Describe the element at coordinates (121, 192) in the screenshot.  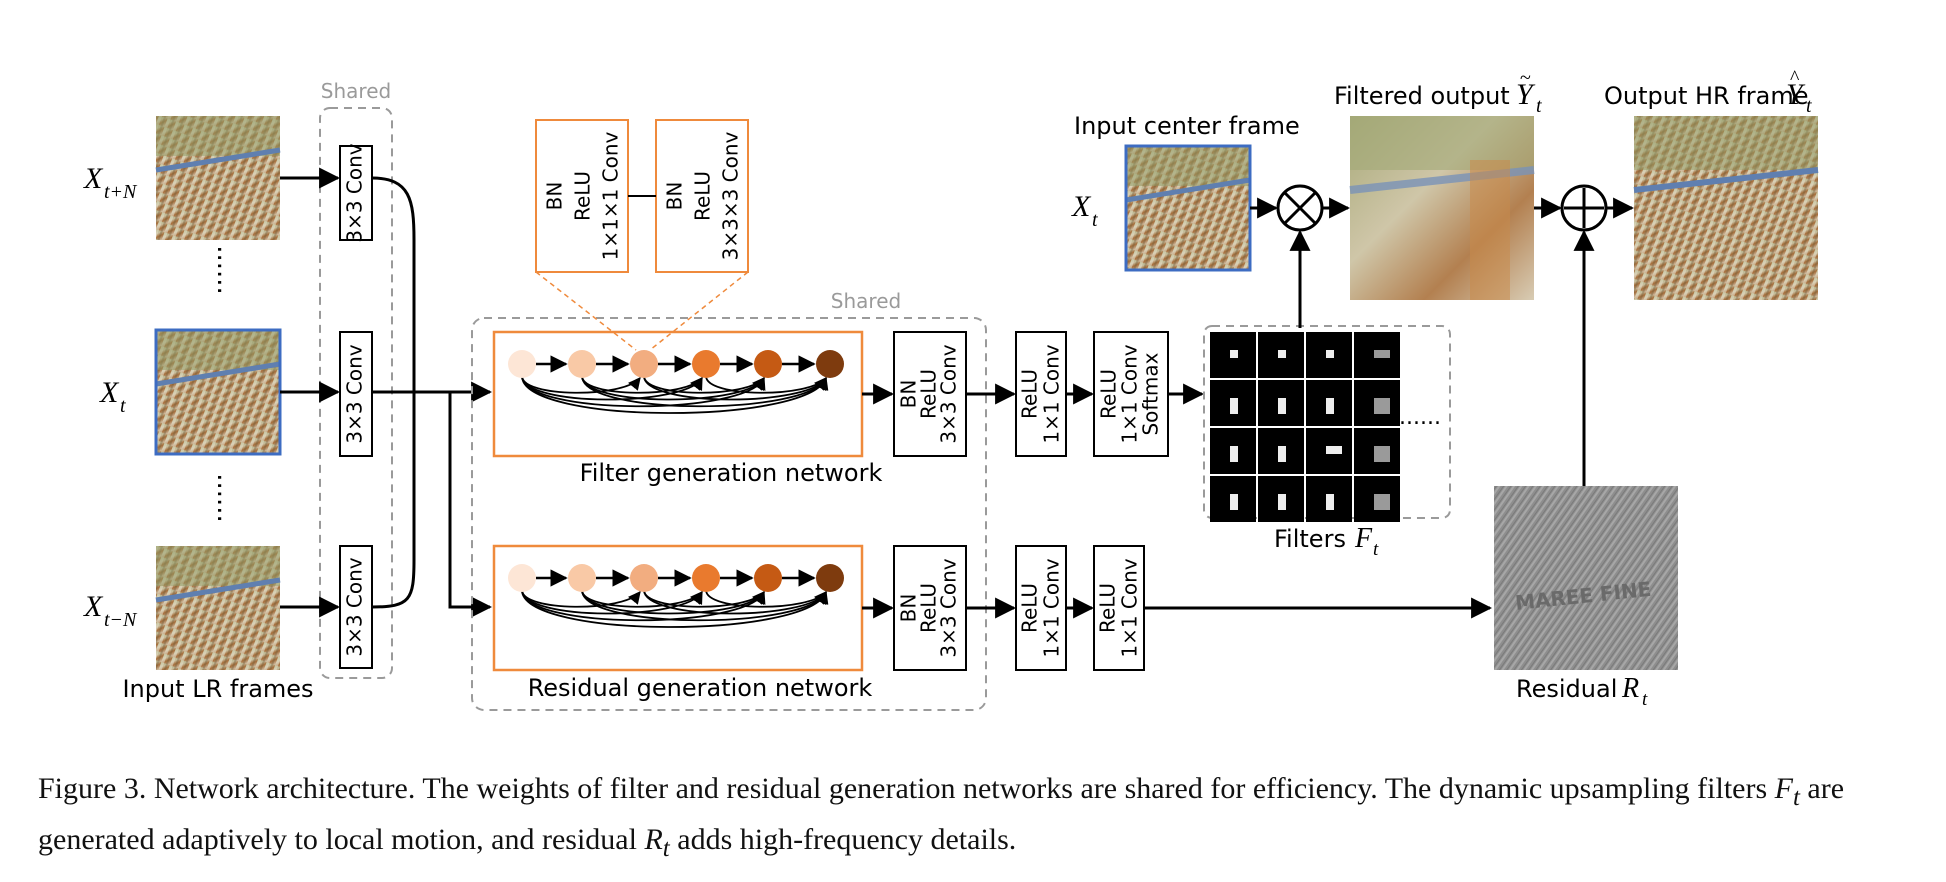
I see `svg-text: t+N` at that location.